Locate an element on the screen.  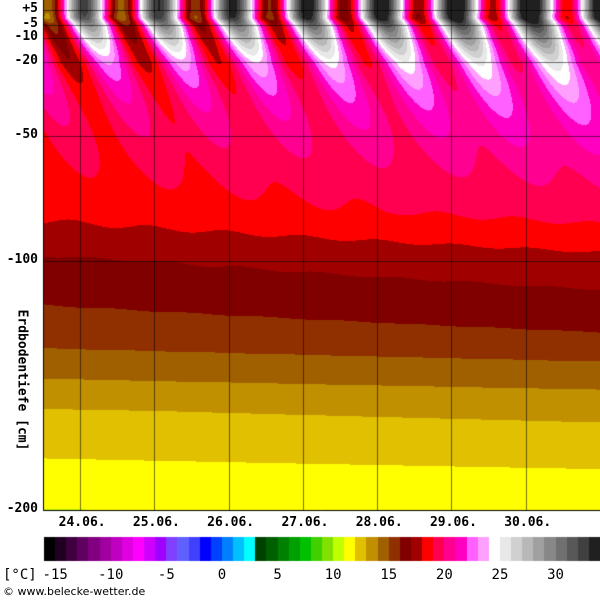
y-tick-label: -50 is located at coordinates (26, 134).